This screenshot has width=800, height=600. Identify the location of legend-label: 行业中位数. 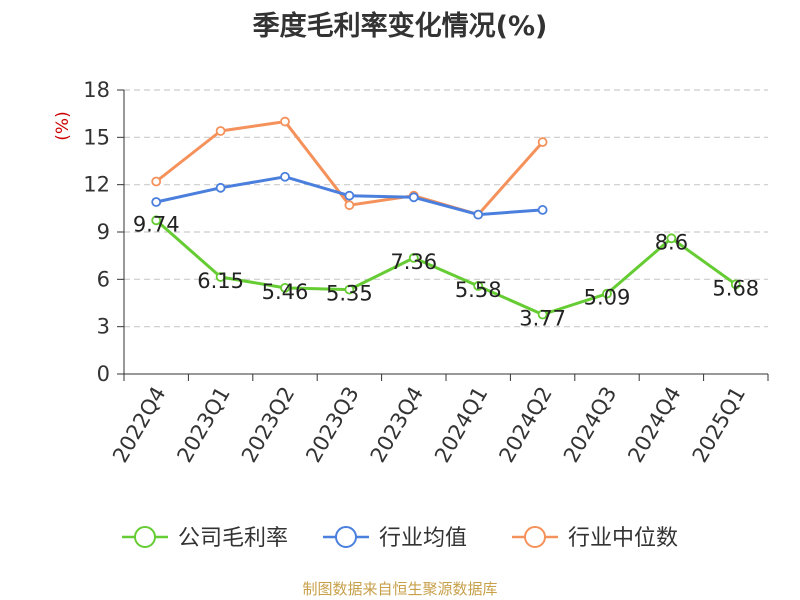
(623, 538).